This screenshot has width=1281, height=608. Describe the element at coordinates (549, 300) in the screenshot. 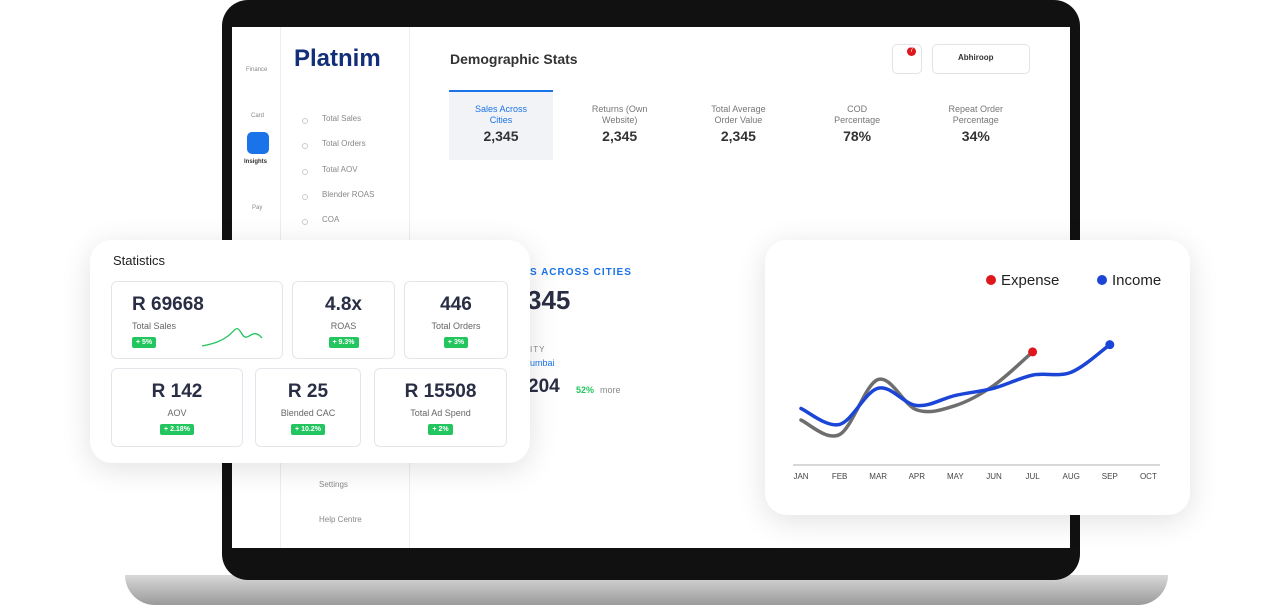

I see `panel-value: 345` at that location.